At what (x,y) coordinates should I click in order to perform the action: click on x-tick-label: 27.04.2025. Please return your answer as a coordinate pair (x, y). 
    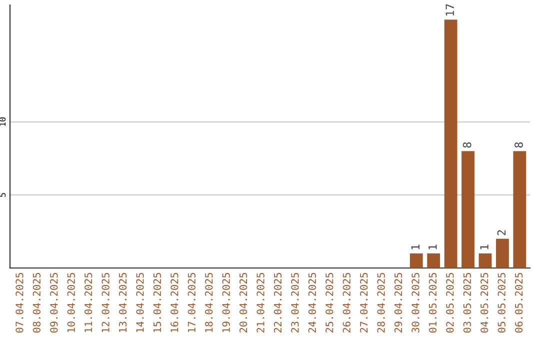
    Looking at the image, I should click on (364, 302).